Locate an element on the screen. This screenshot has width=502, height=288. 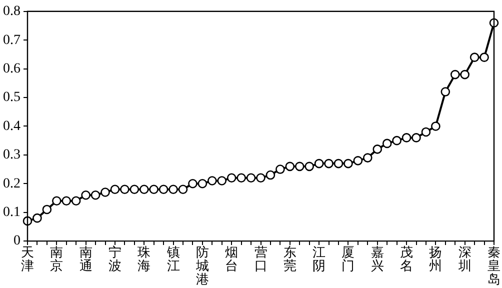
x-tick-label: 嘉兴 is located at coordinates (377, 258).